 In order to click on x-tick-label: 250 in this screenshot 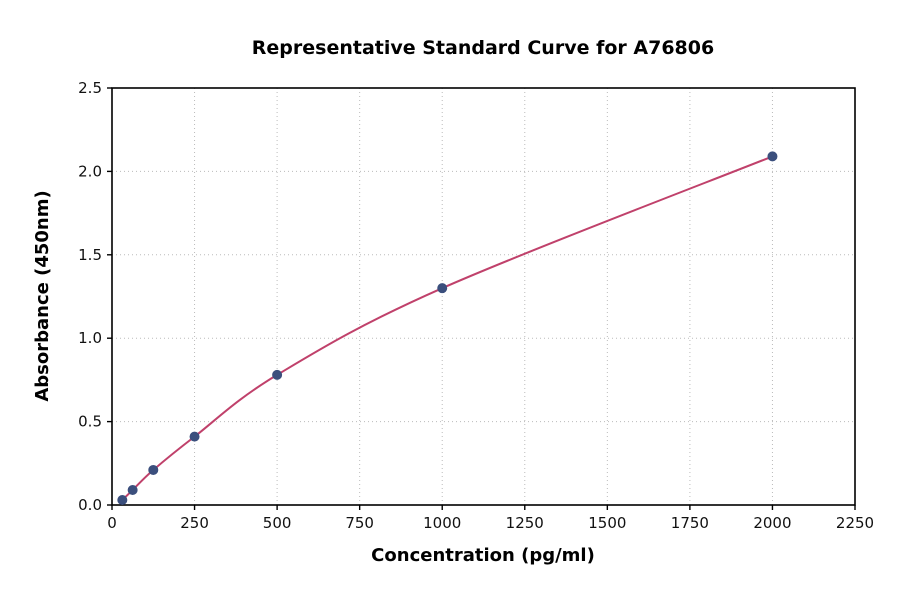, I will do `click(194, 523)`.